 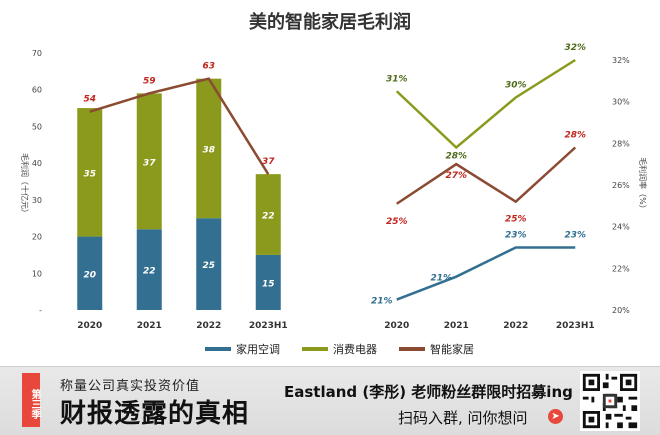 What do you see at coordinates (149, 326) in the screenshot?
I see `left-x-tick-label: 2021` at bounding box center [149, 326].